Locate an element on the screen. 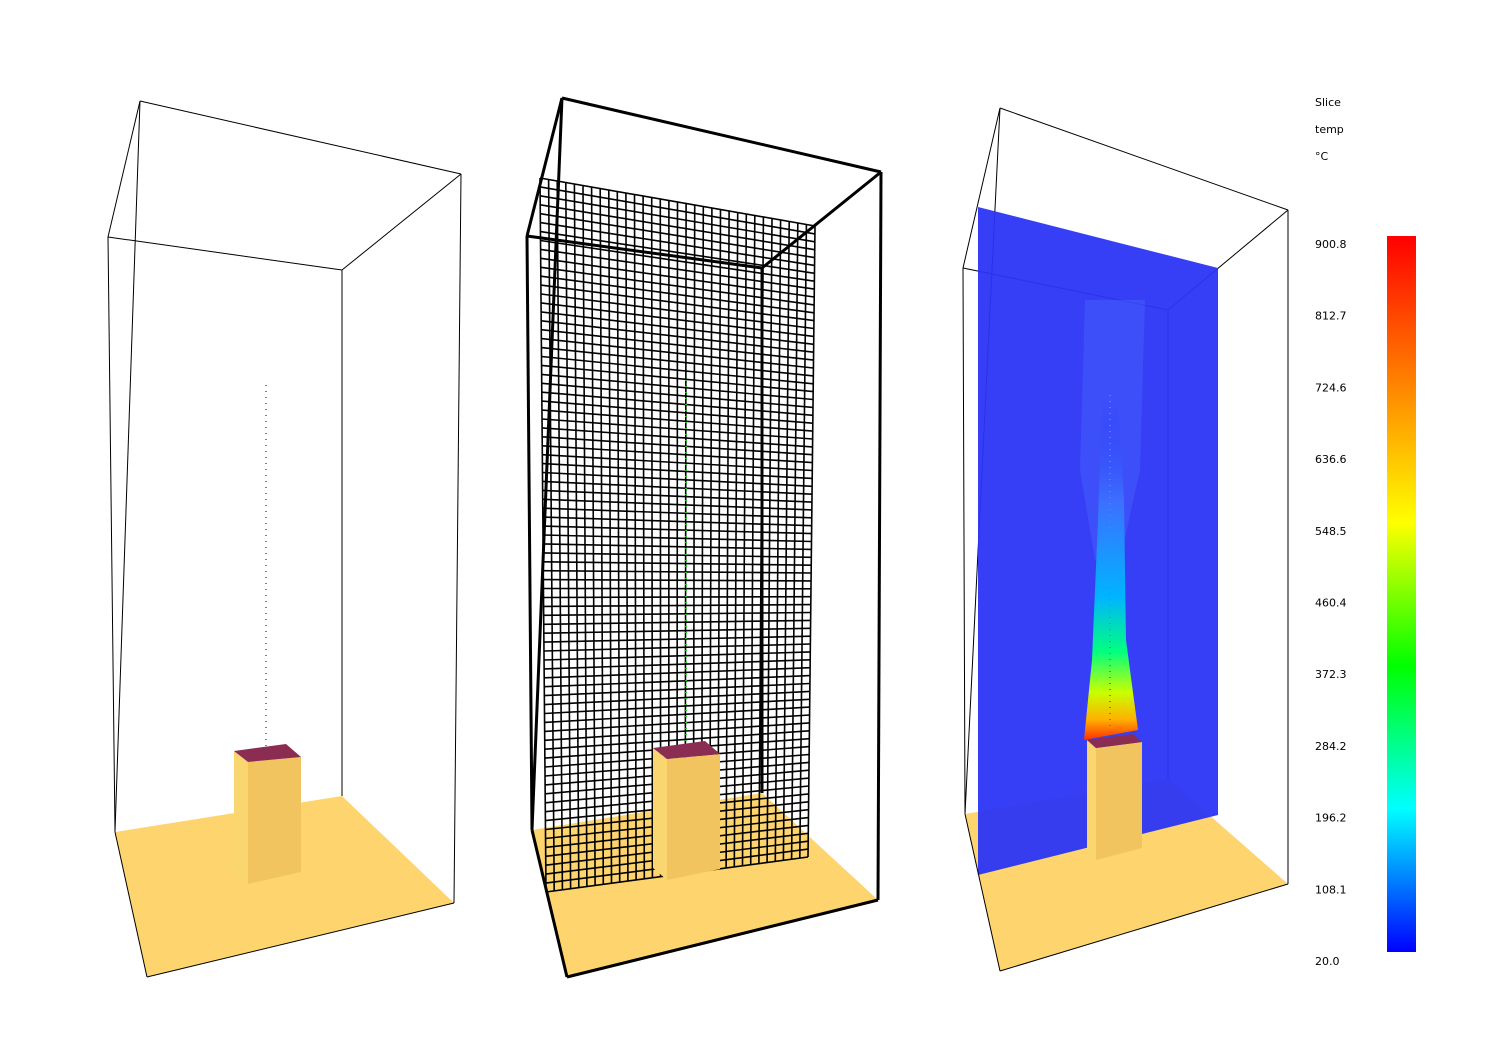 The image size is (1485, 1050). colorbar-tick-label: 20.0 is located at coordinates (1327, 961).